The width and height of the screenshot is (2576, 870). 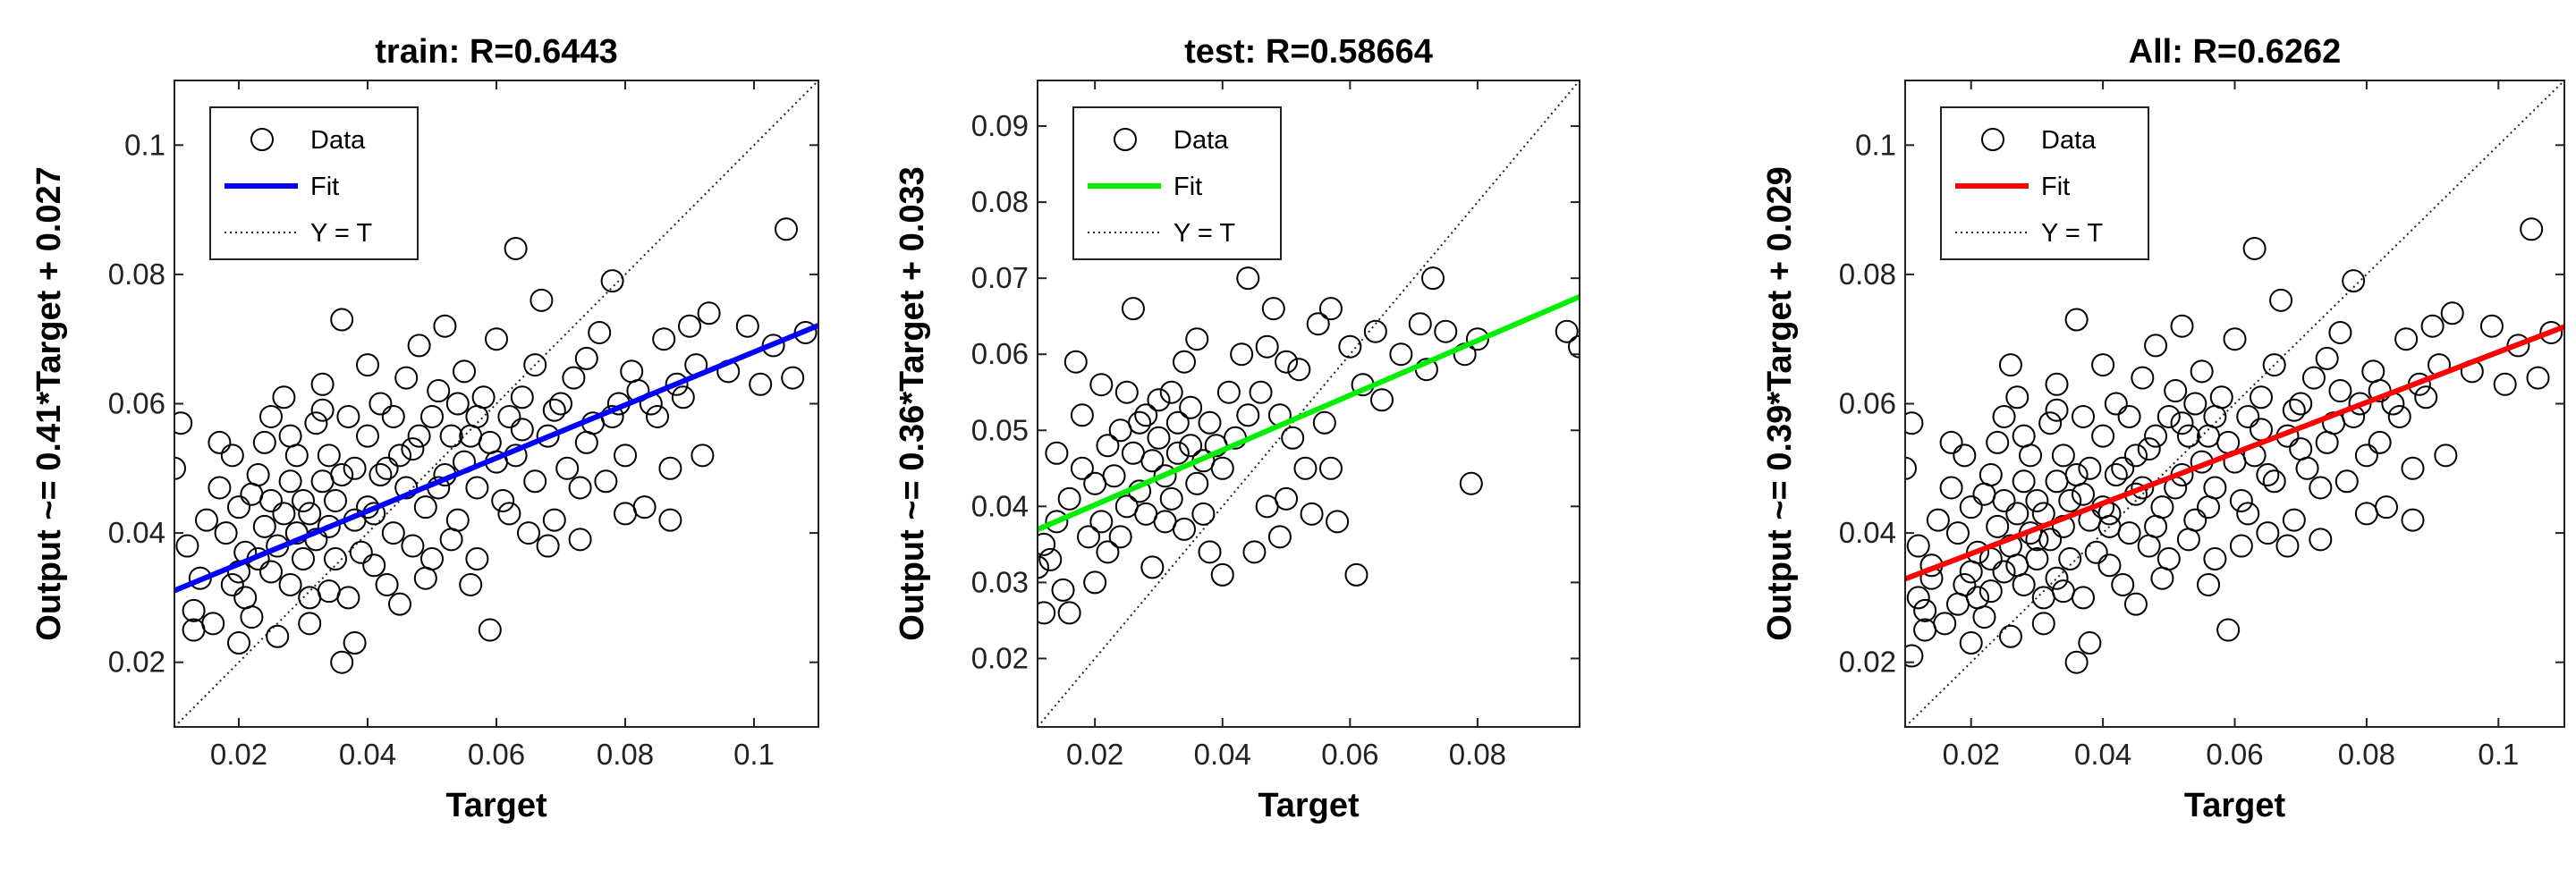 What do you see at coordinates (49, 403) in the screenshot?
I see `y-axis-label: Output ~= 0.41*Target + 0.027` at bounding box center [49, 403].